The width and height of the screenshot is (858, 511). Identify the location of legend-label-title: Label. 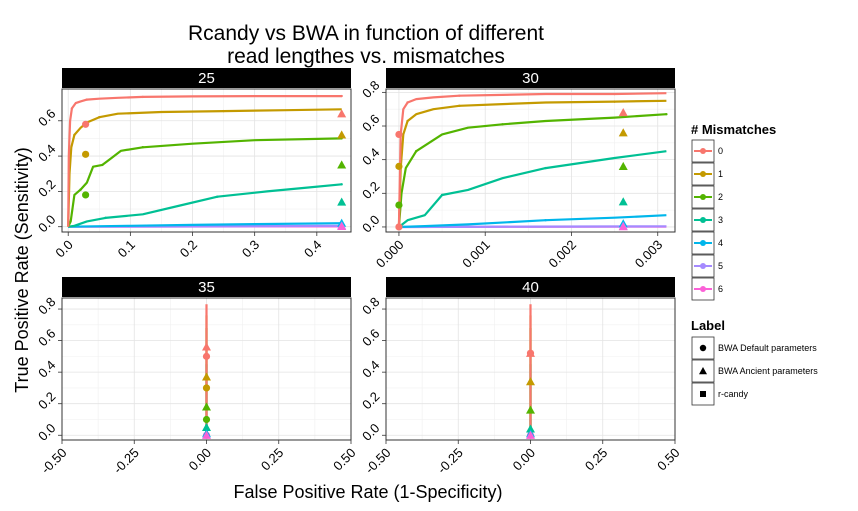
(708, 325).